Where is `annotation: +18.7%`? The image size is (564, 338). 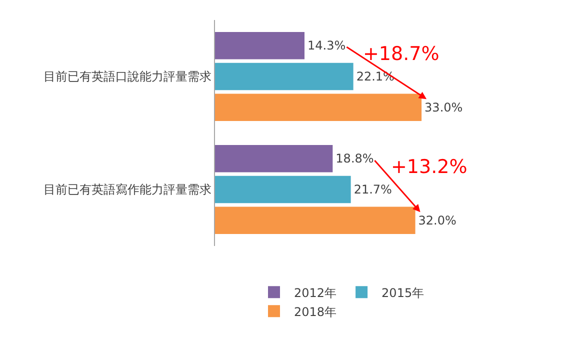
annotation: +18.7% is located at coordinates (401, 54).